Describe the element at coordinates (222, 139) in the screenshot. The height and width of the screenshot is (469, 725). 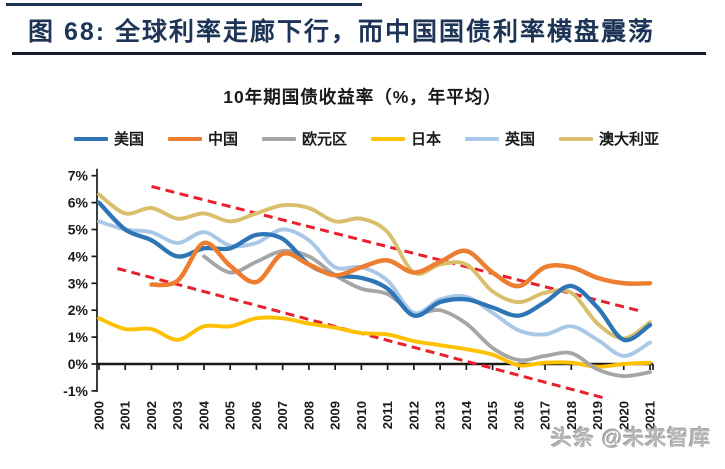
I see `legend-label-china: 中国` at that location.